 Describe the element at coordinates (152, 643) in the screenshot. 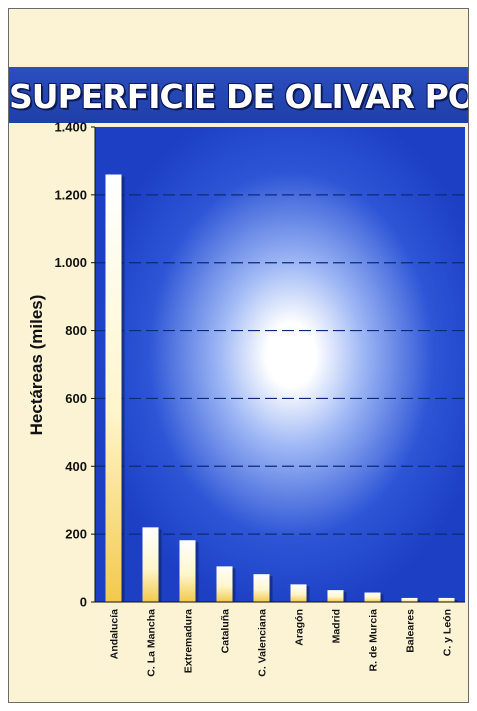

I see `x-category-label: C. La Mancha` at that location.